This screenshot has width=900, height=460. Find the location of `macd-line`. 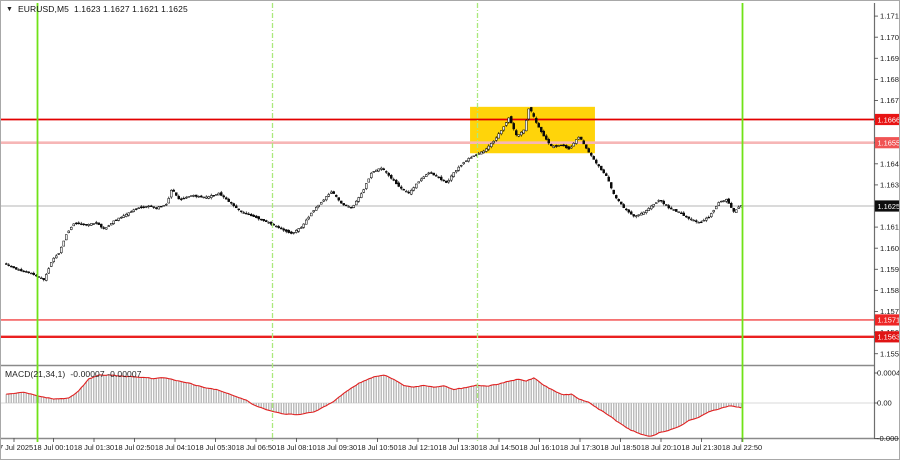

macd-line is located at coordinates (374, 405).